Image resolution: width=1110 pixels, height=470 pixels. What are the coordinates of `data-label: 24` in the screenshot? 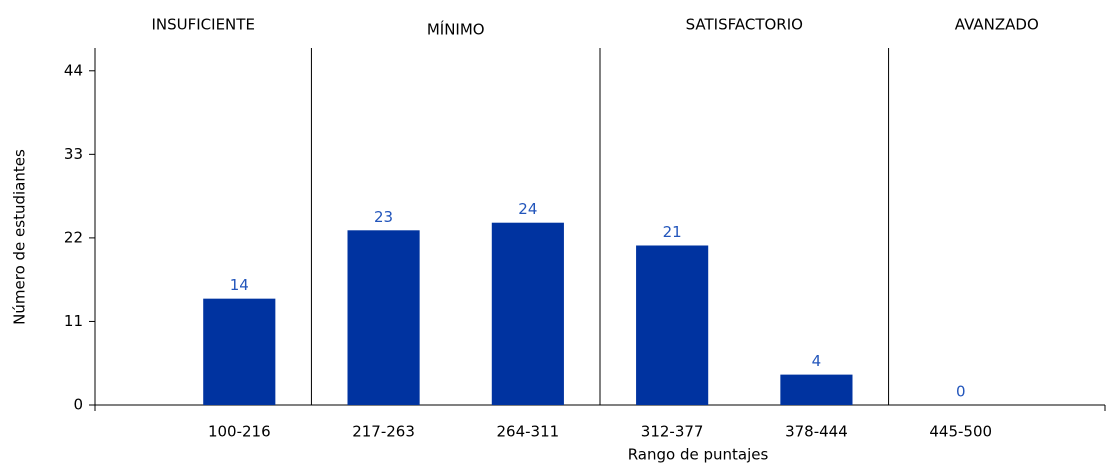 It's located at (527, 209).